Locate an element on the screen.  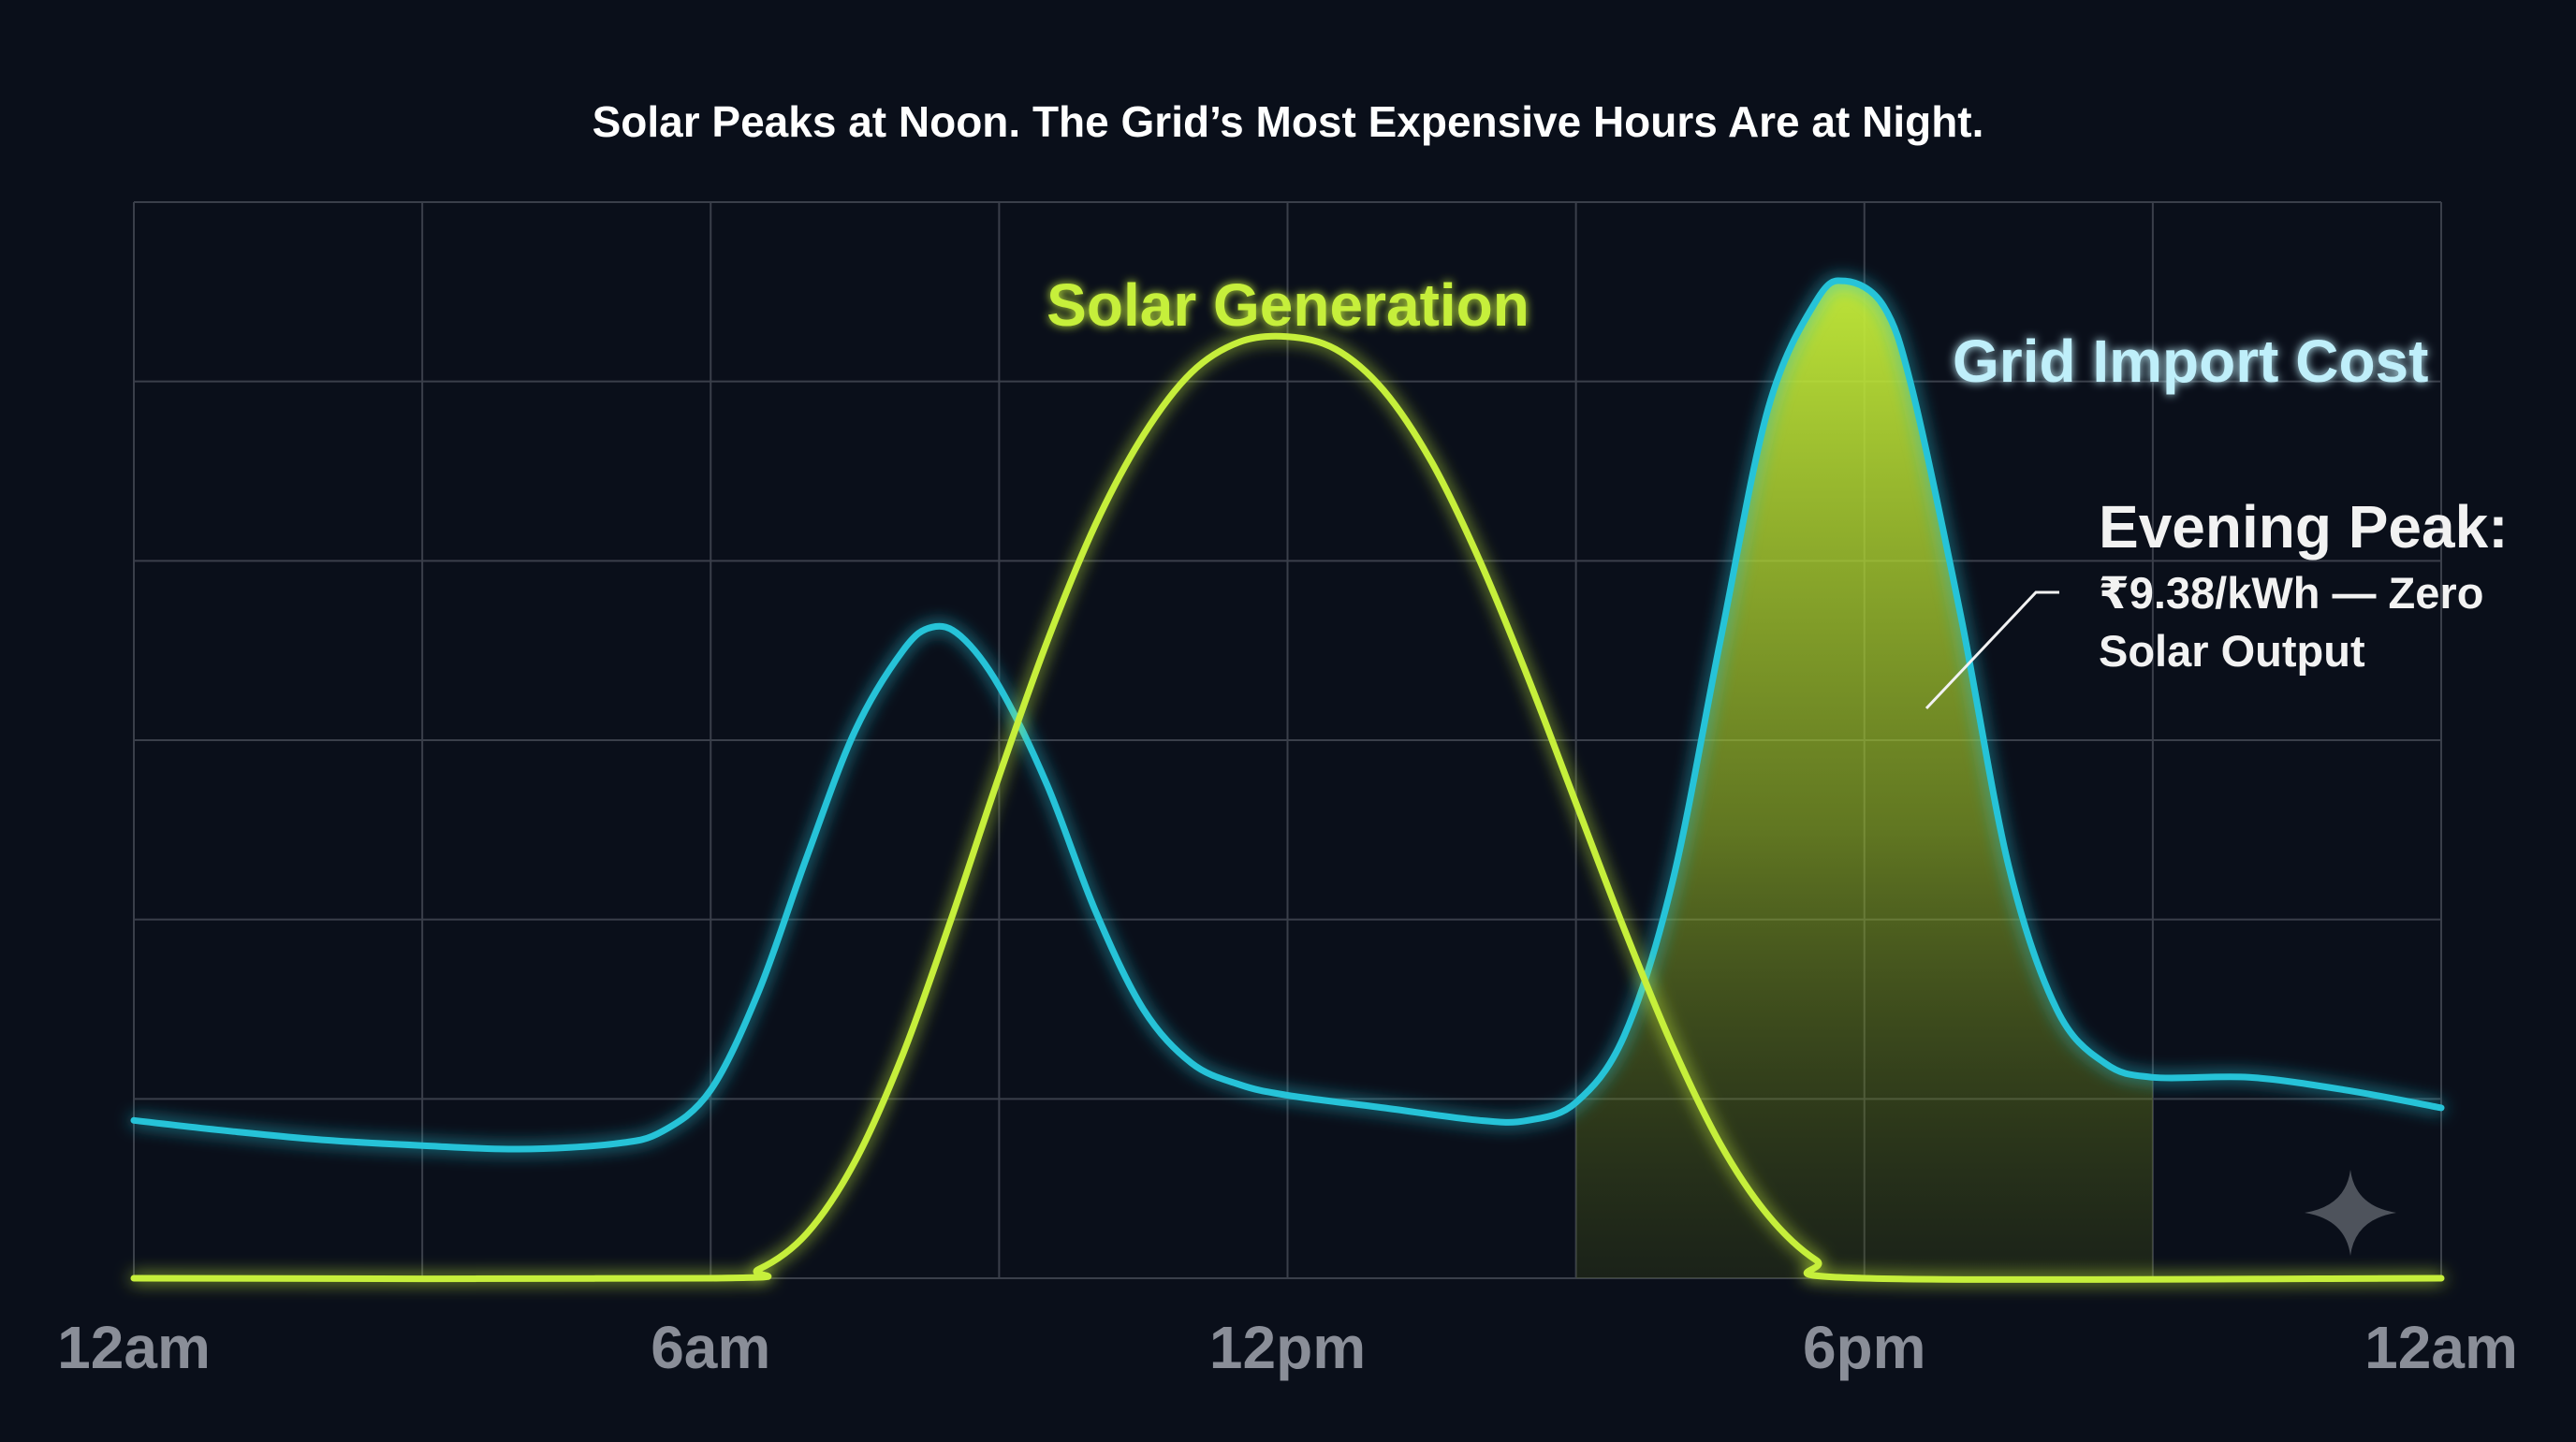
solar-generation-label: Solar Generation is located at coordinates (1288, 305).